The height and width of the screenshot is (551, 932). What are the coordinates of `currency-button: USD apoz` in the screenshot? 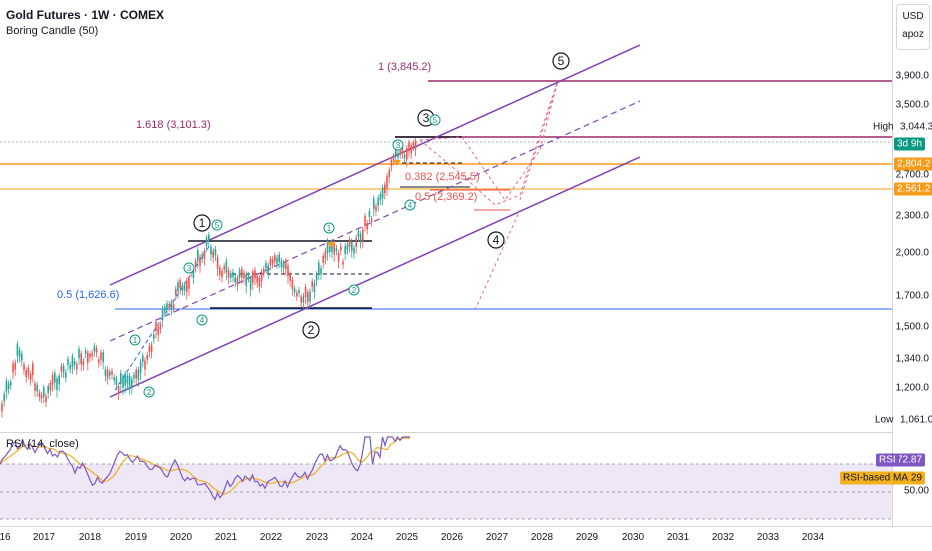 It's located at (913, 27).